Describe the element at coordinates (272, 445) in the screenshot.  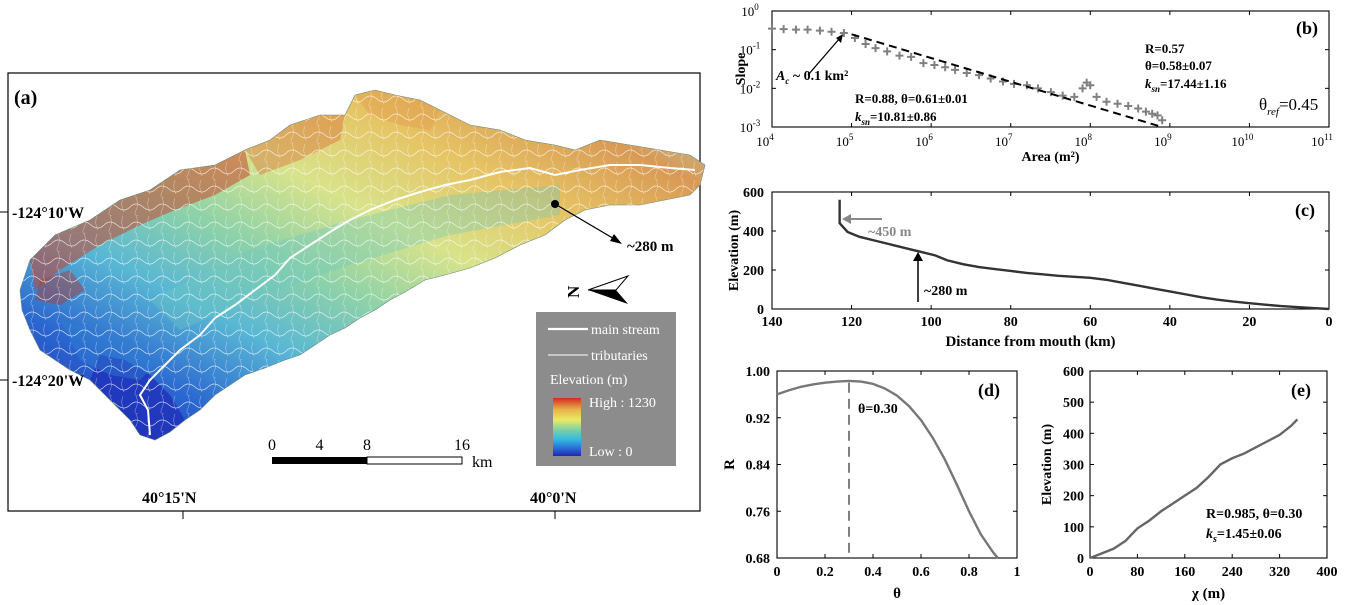
I see `scale-tick-label: 0` at that location.